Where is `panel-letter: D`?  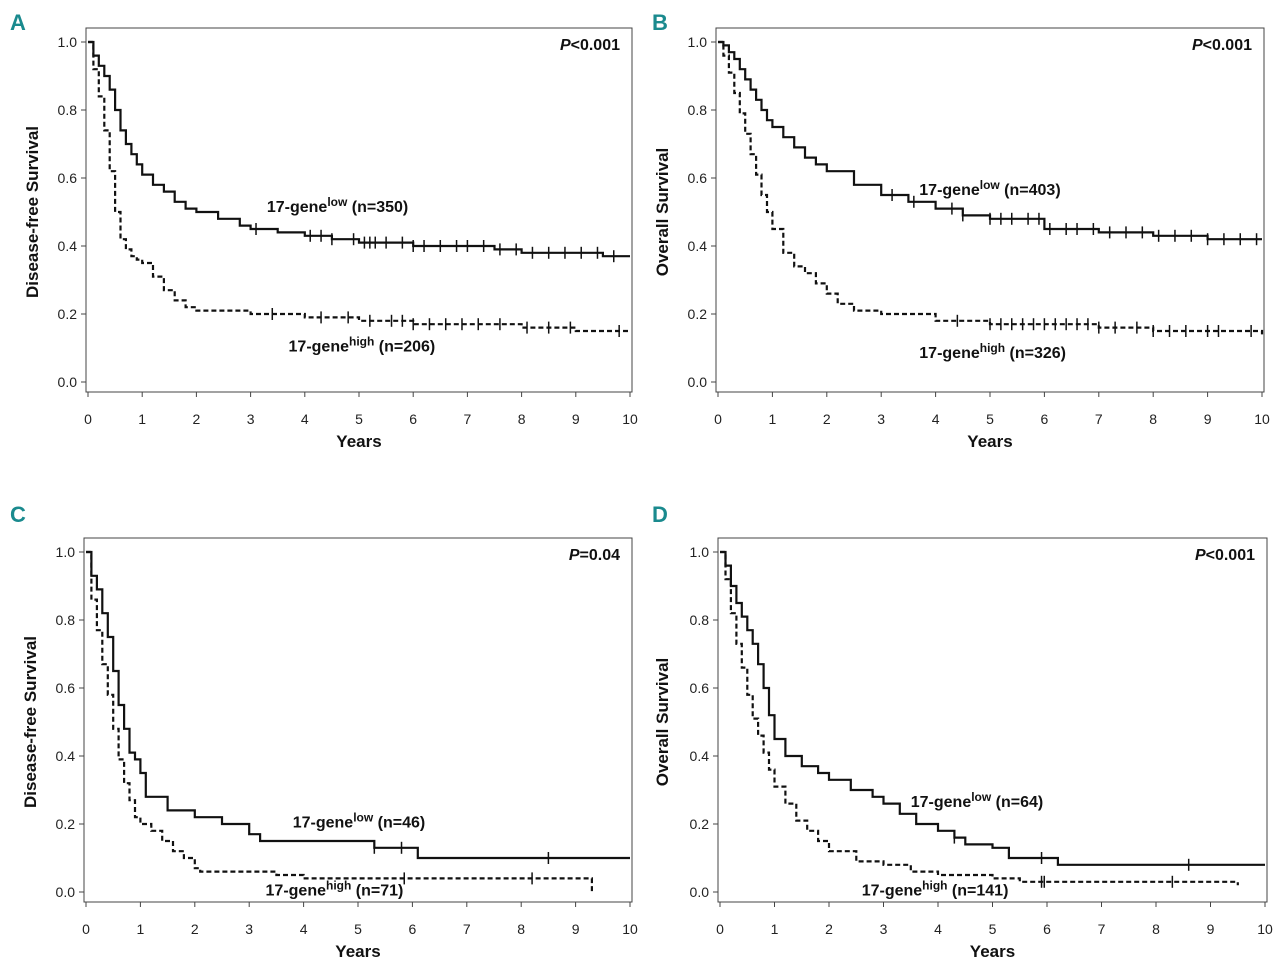
panel-letter: D is located at coordinates (660, 514).